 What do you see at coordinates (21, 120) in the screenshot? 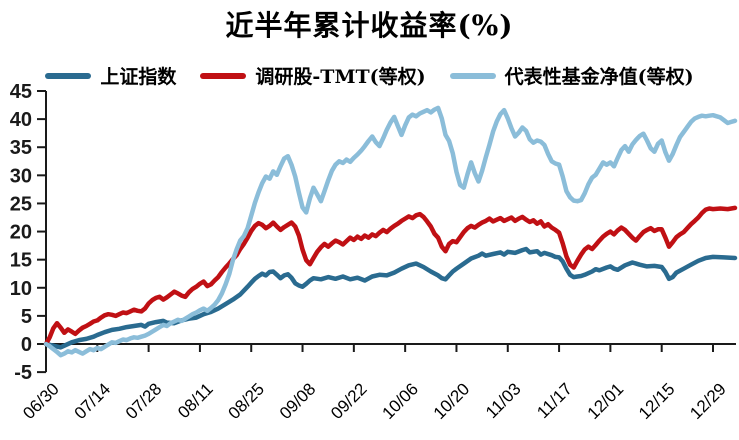
I see `y-tick-label: 40` at bounding box center [21, 120].